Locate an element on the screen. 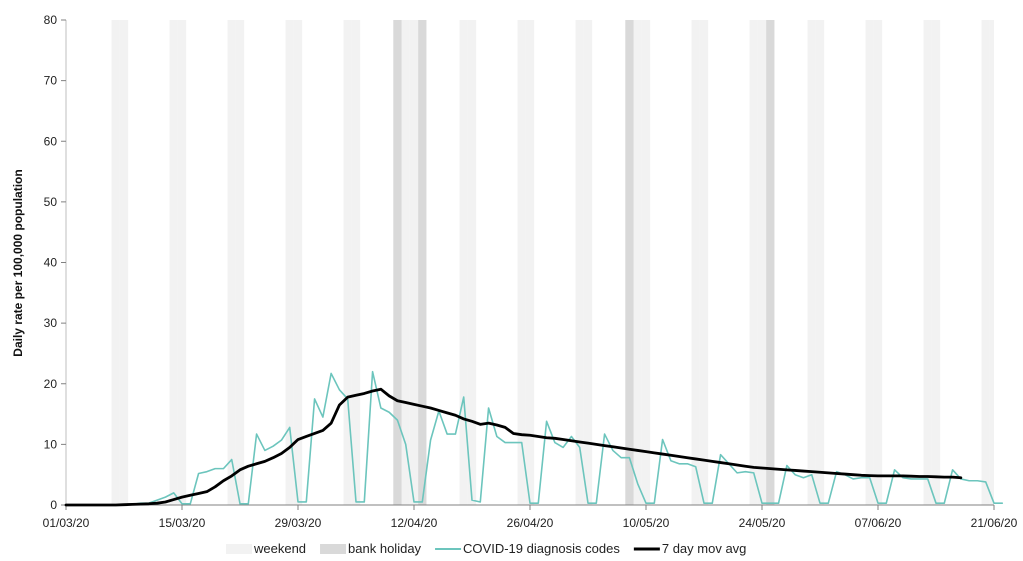 This screenshot has height=561, width=1023. x-tick-label: 15/03/20 is located at coordinates (182, 523).